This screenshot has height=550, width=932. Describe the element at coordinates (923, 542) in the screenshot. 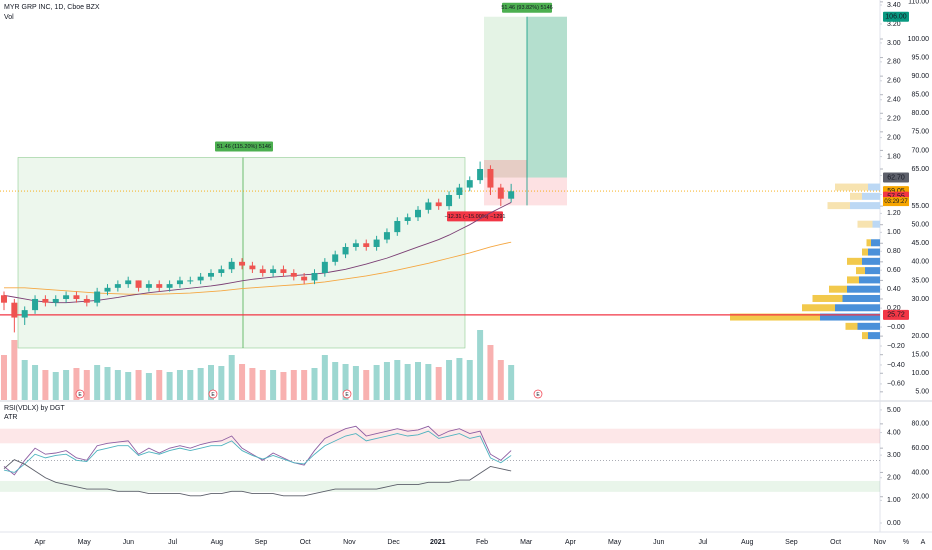

I see `scale-button: A` at that location.